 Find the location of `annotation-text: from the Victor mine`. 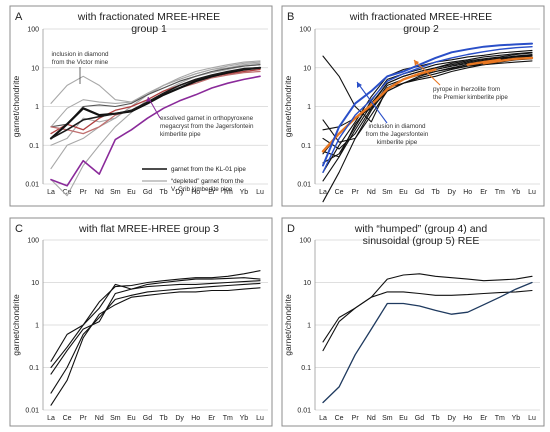

annotation-text: from the Victor mine is located at coordinates (80, 62).